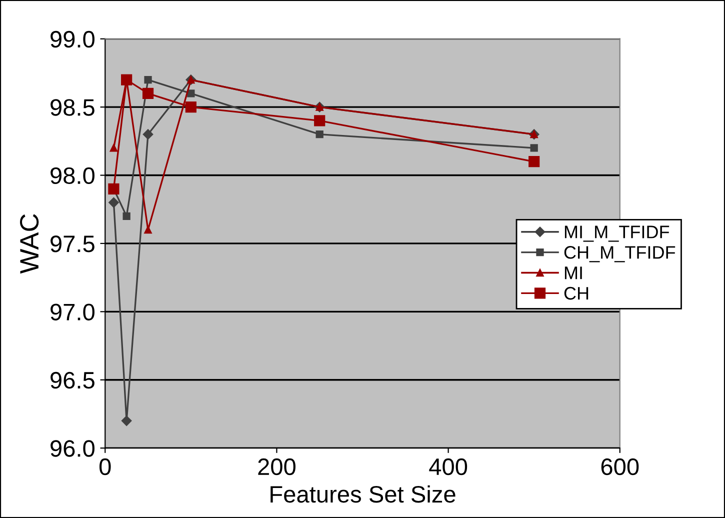  I want to click on y-tick-label: 96.5, so click(72, 380).